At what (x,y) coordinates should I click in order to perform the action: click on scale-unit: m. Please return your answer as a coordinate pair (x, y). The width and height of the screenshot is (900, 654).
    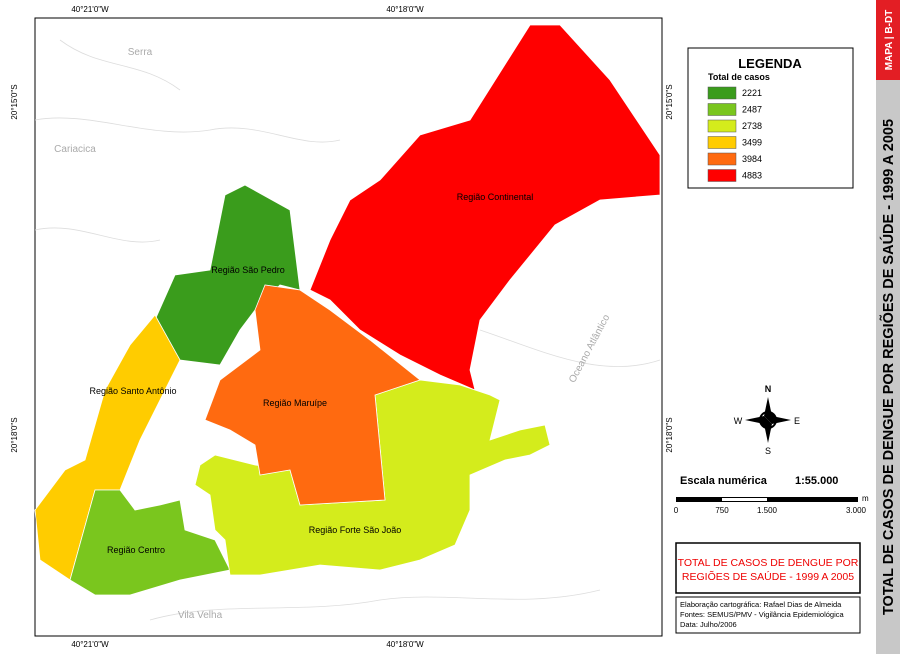
    Looking at the image, I should click on (865, 498).